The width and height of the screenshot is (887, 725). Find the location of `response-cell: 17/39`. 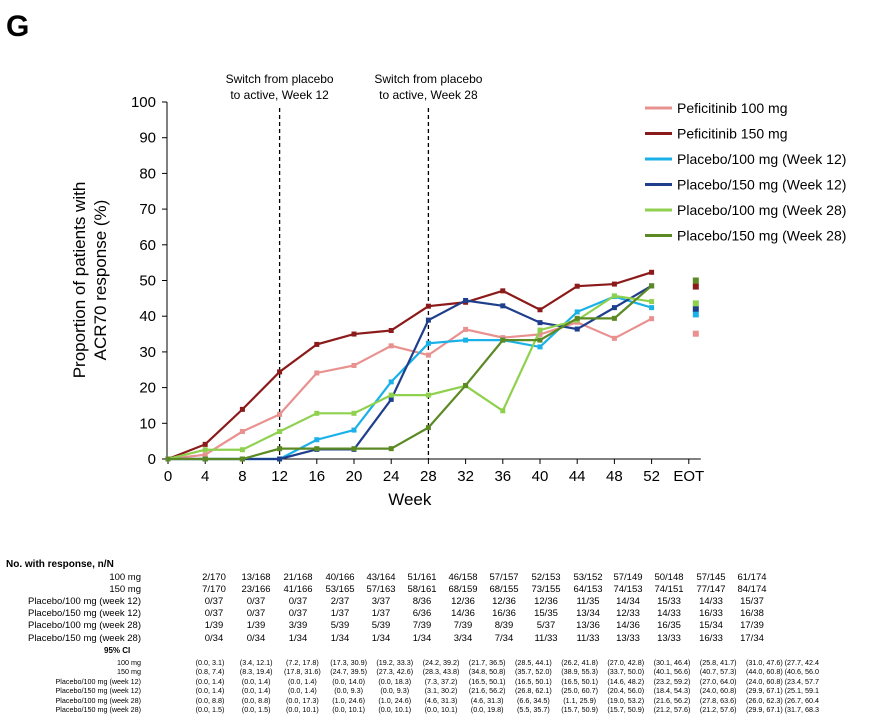

response-cell: 17/39 is located at coordinates (752, 626).